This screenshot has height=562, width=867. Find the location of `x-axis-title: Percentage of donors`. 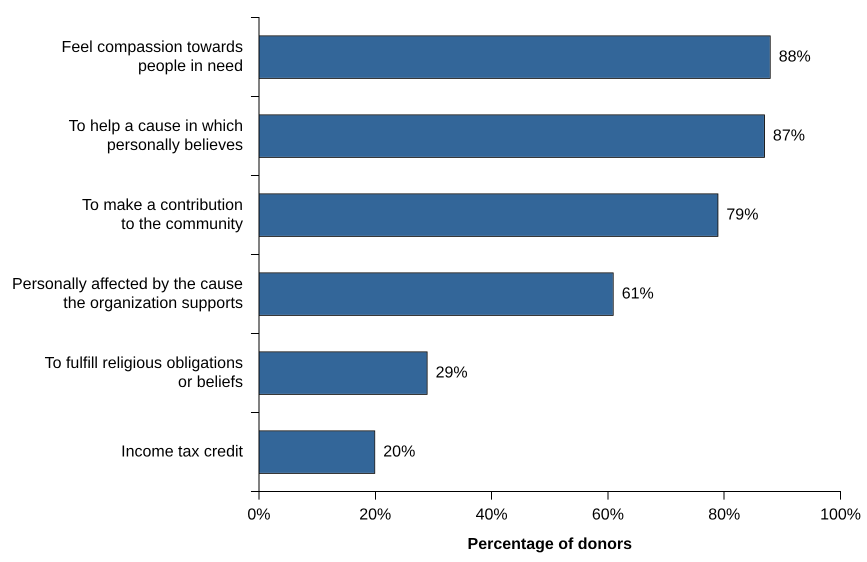

x-axis-title: Percentage of donors is located at coordinates (550, 544).